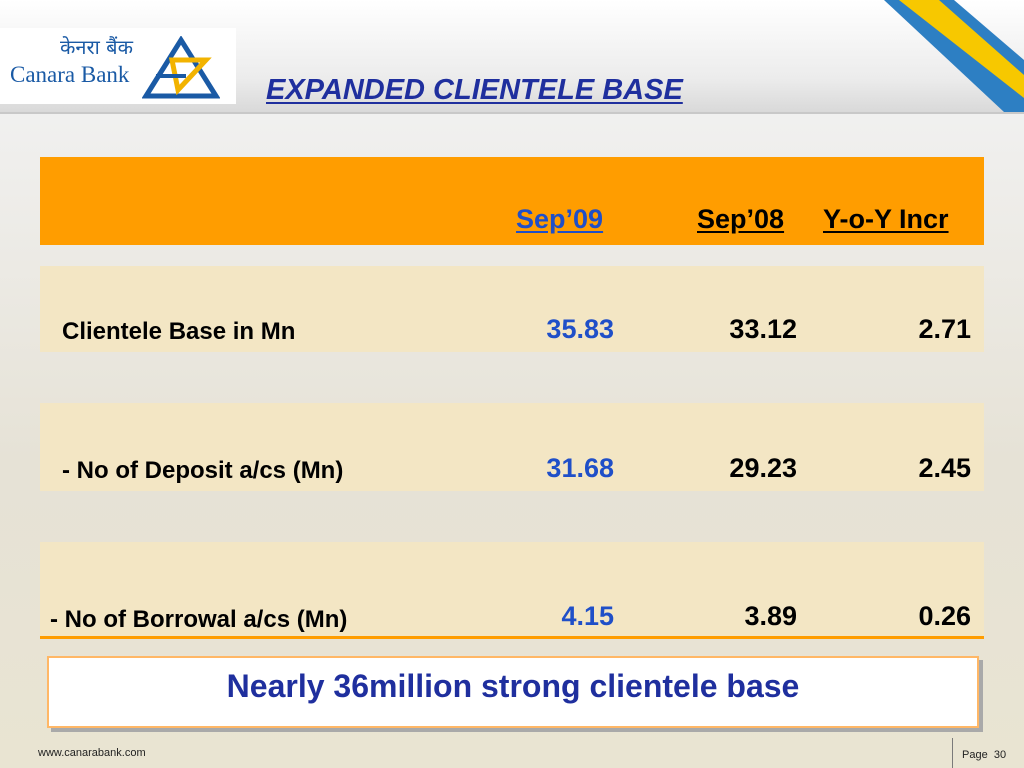 Image resolution: width=1024 pixels, height=768 pixels. What do you see at coordinates (944, 329) in the screenshot?
I see `cell-yoy: 2.71` at bounding box center [944, 329].